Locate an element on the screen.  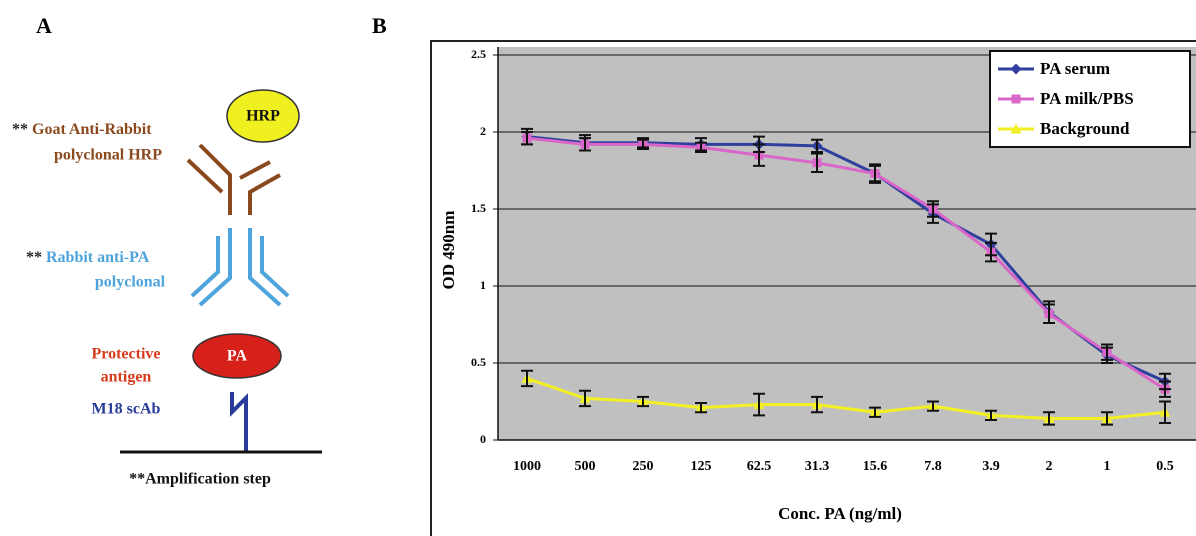
legend-label: PA milk/PBS is located at coordinates (1087, 98).